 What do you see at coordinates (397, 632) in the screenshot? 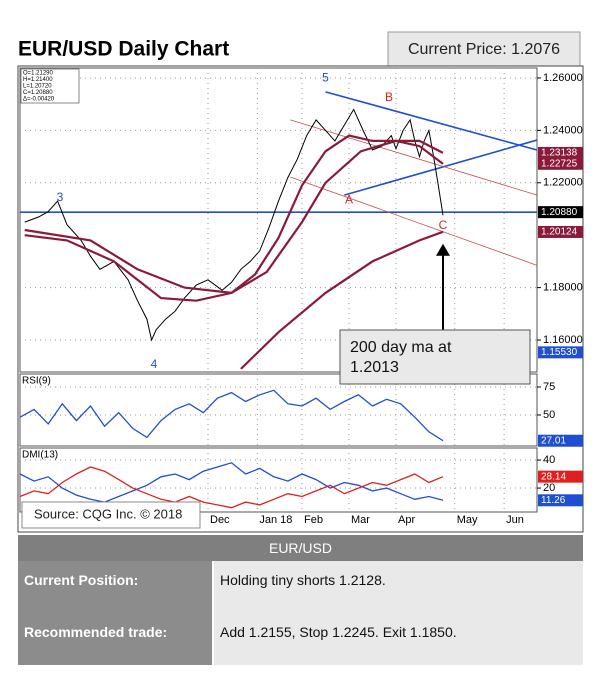
I see `row-value: Add 1.2155, Stop 1.2245. Exit 1.1850.` at bounding box center [397, 632].